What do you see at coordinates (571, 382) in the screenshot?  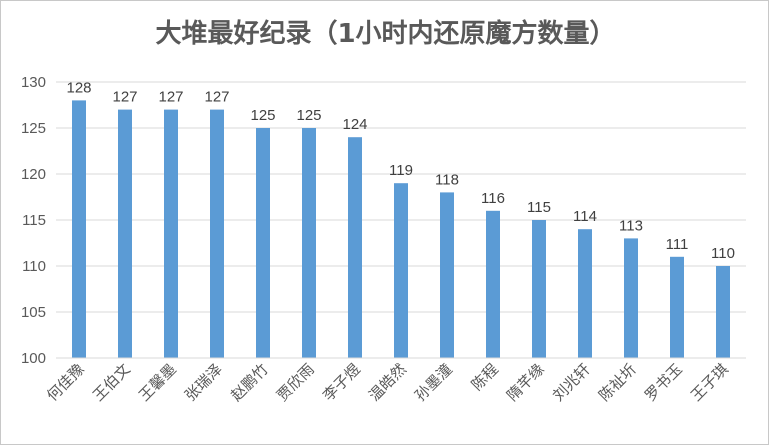 I see `category-label: 刘兆轩` at bounding box center [571, 382].